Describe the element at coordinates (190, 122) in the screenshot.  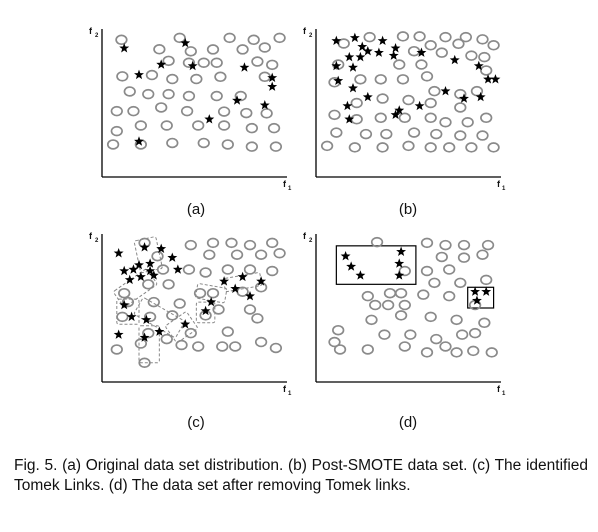
I see `panel-a: f 2f 1(a)` at that location.